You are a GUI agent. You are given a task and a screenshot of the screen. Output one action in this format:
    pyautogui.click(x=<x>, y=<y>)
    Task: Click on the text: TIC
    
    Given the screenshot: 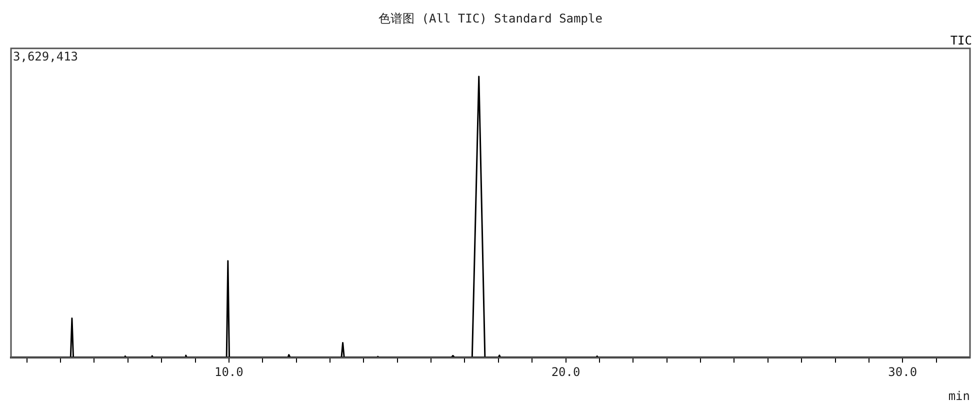 What is the action you would take?
    pyautogui.click(x=961, y=41)
    